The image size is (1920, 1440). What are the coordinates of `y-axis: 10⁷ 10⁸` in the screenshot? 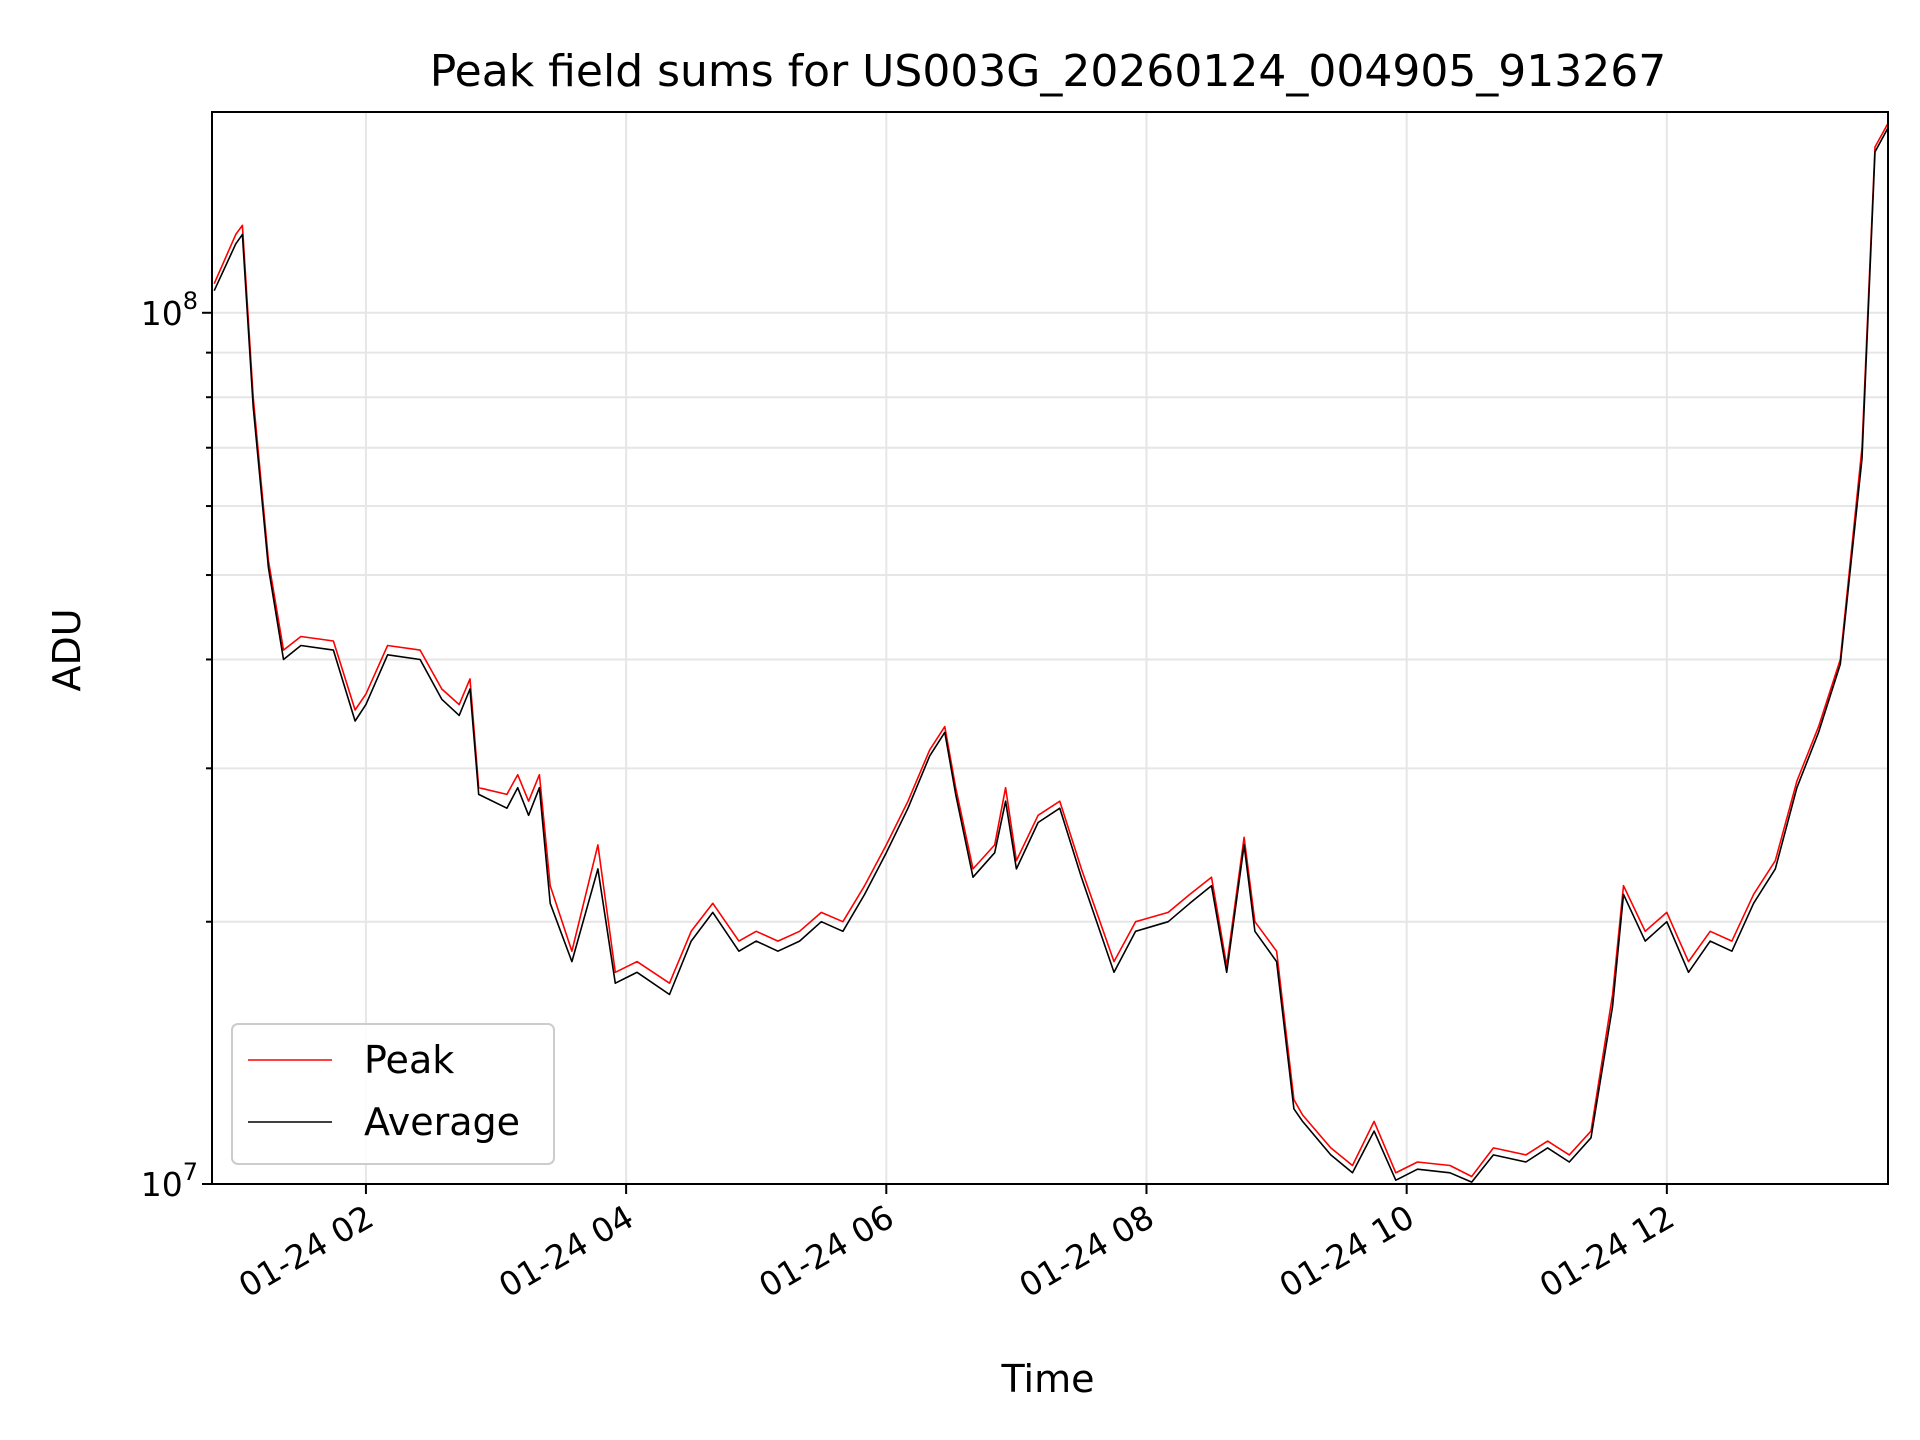 It's located at (176, 745).